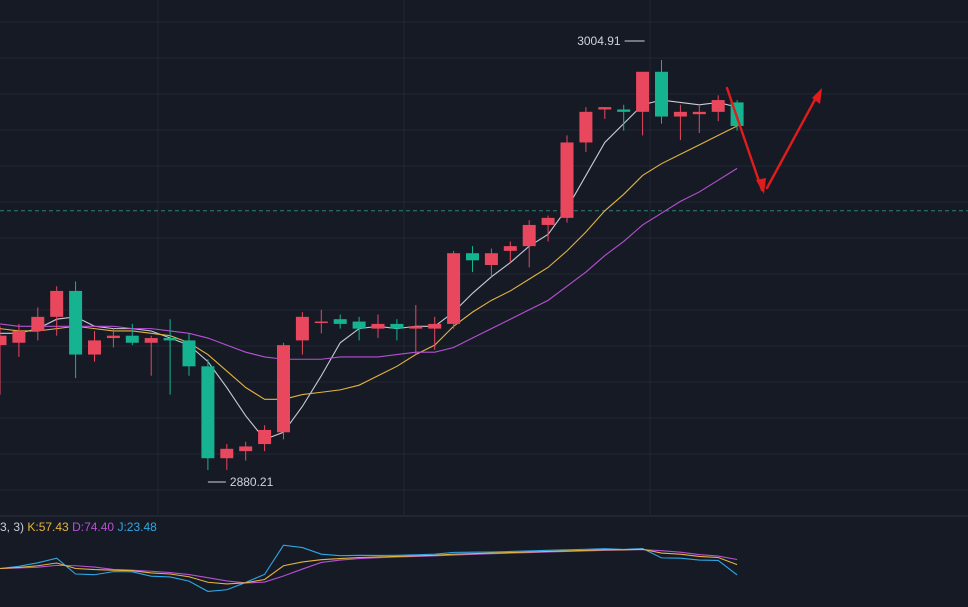 The image size is (968, 607). What do you see at coordinates (761, 186) in the screenshot?
I see `down-arrow-head` at bounding box center [761, 186].